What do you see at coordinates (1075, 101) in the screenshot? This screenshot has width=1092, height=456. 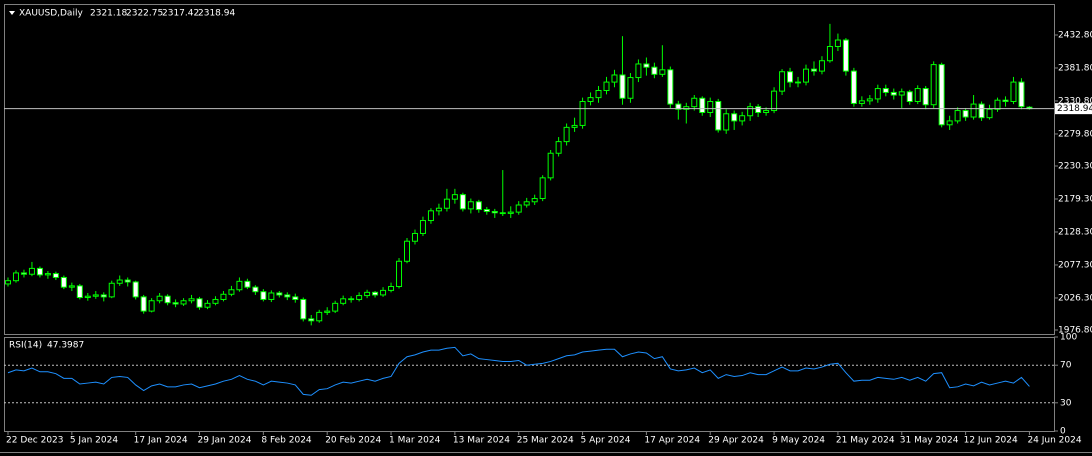 I see `y-tick-label: 2330.80` at bounding box center [1075, 101].